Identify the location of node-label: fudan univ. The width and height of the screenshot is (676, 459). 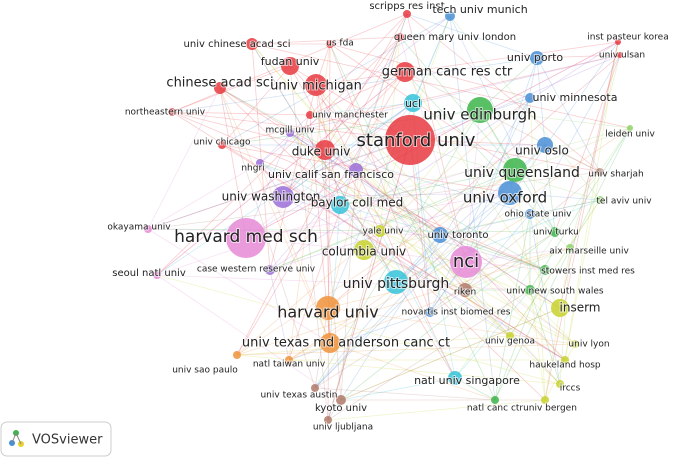
(290, 61).